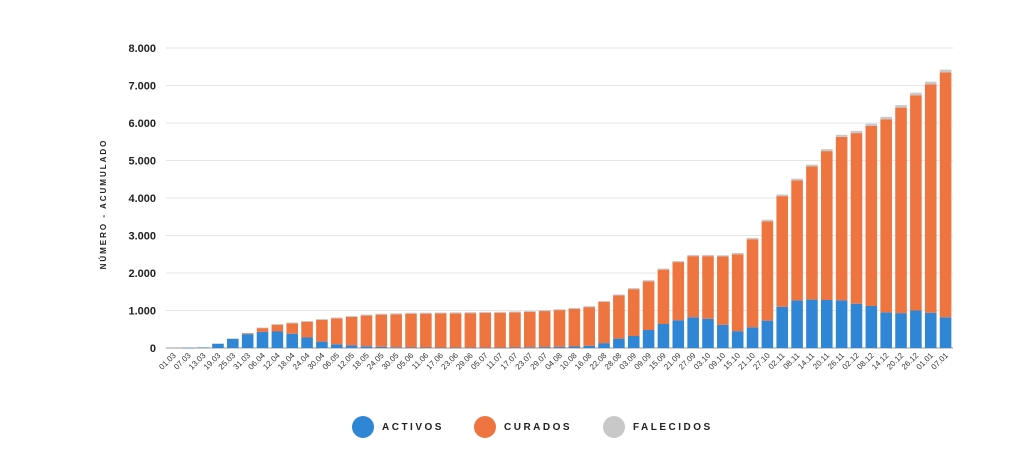 Image resolution: width=1011 pixels, height=469 pixels. Describe the element at coordinates (142, 274) in the screenshot. I see `y-tick-label: 2.000` at that location.